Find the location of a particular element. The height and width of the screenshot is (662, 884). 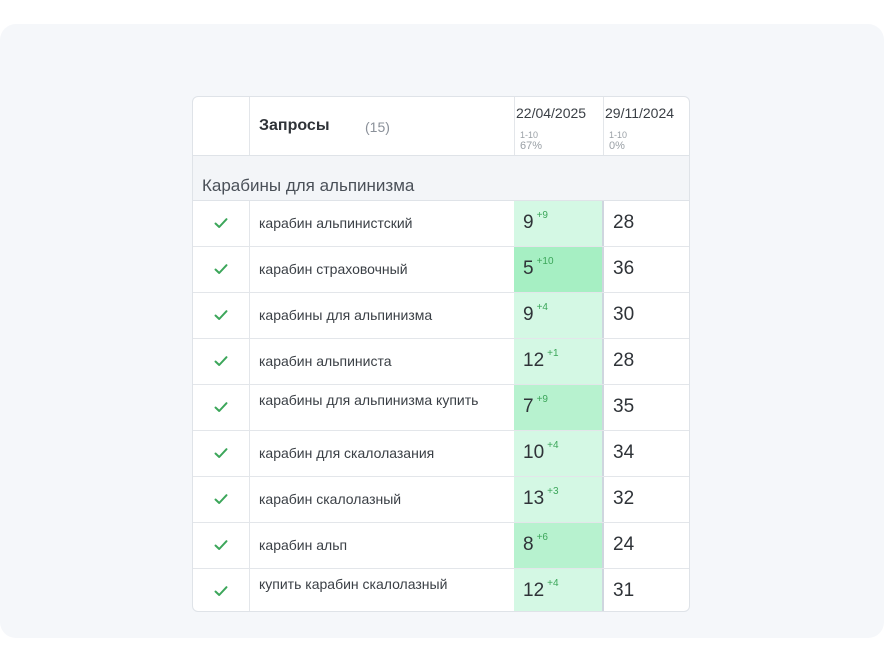

position-cell: 5 +10 is located at coordinates (558, 269).